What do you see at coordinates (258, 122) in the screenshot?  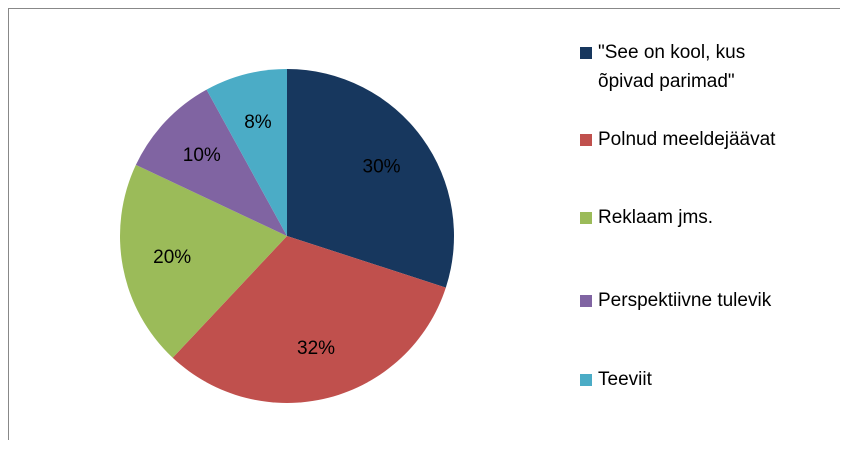 I see `data-label: 8%` at bounding box center [258, 122].